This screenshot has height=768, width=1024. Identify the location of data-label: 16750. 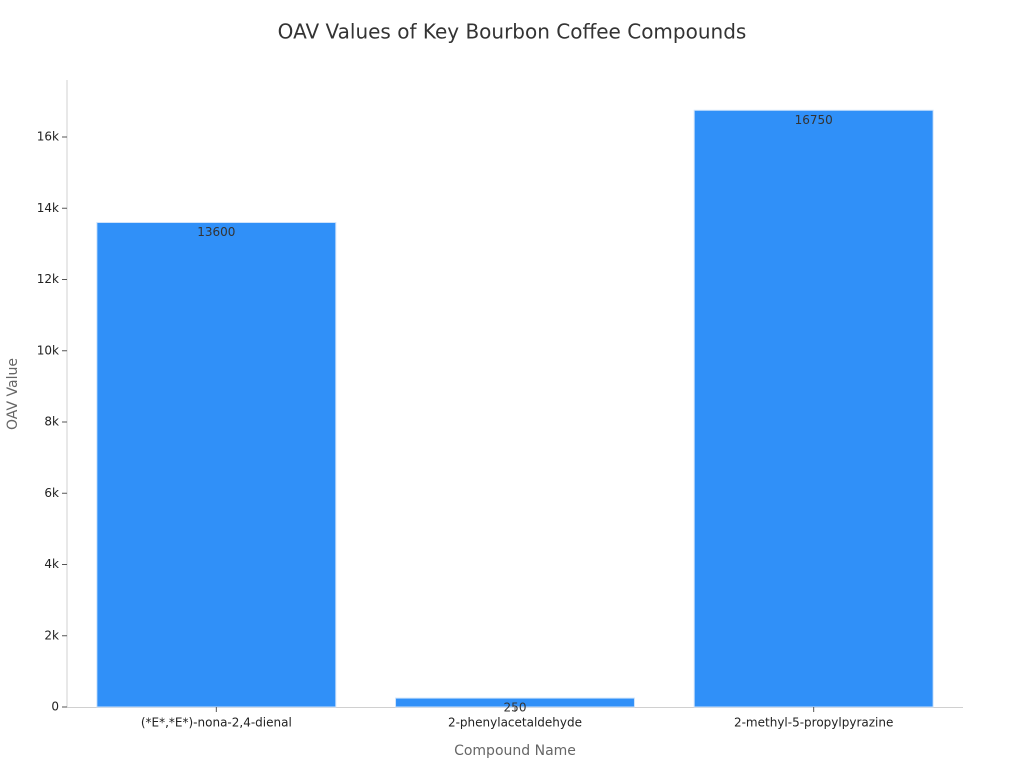
(814, 120).